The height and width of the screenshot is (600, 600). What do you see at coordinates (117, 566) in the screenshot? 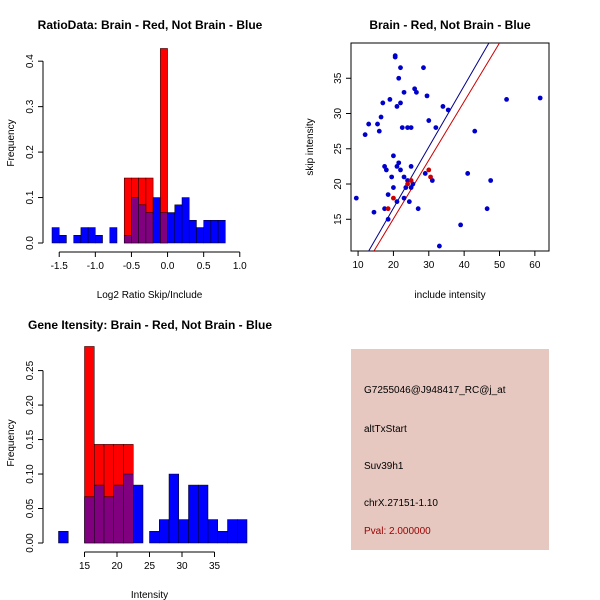
I see `x-tick-label-2: 20` at bounding box center [117, 566].